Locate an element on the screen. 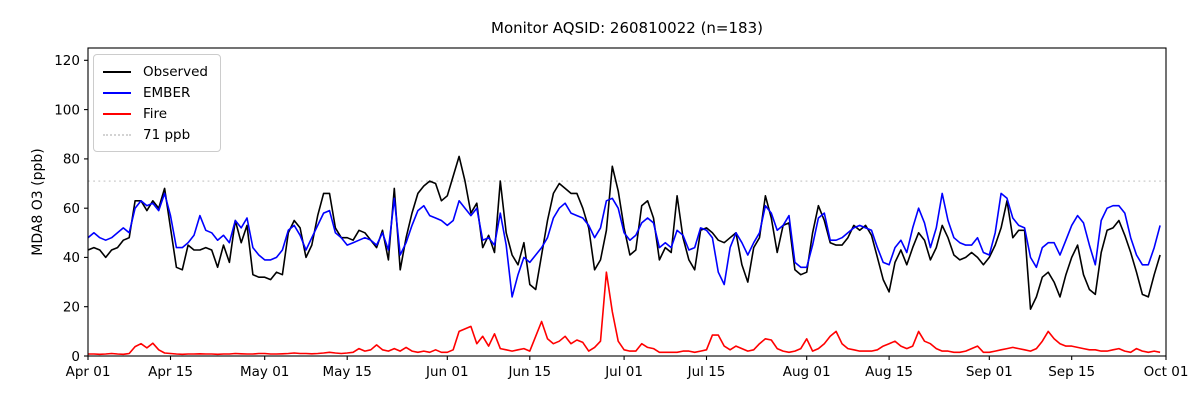 This screenshot has height=400, width=1200. legend-label-observed: Observed is located at coordinates (175, 71).